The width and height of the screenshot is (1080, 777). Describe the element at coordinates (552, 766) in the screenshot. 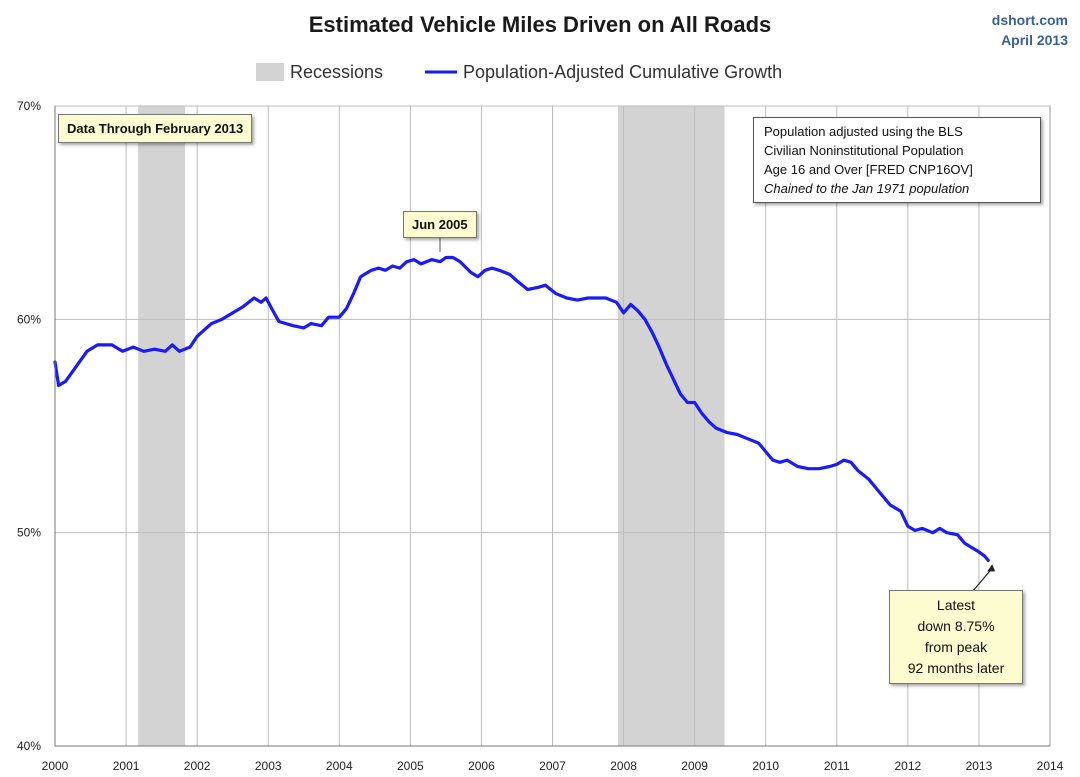

I see `x-tick-label-2007: 2007` at that location.